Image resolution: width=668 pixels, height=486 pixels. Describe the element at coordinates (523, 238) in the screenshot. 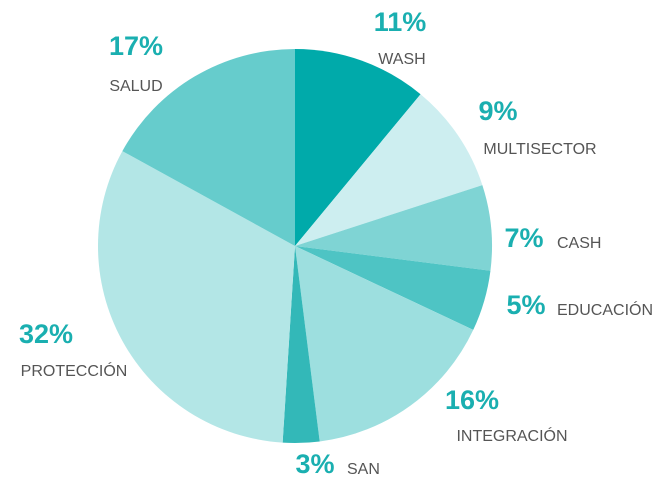

I see `value-label: 7%` at that location.